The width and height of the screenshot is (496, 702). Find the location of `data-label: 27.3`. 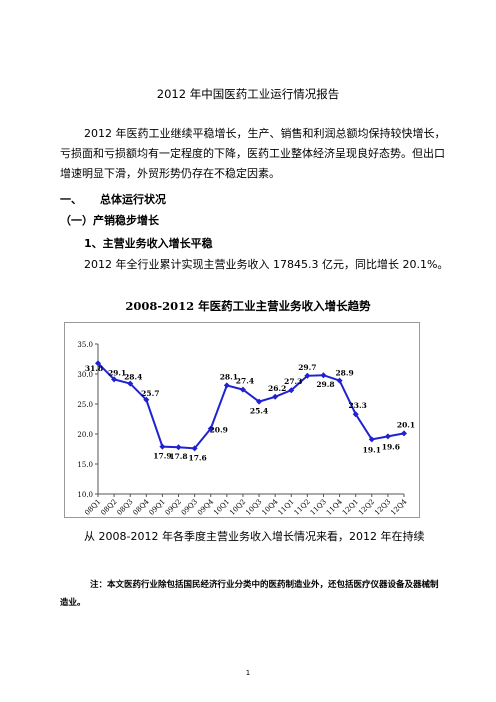

data-label: 27.3 is located at coordinates (293, 381).